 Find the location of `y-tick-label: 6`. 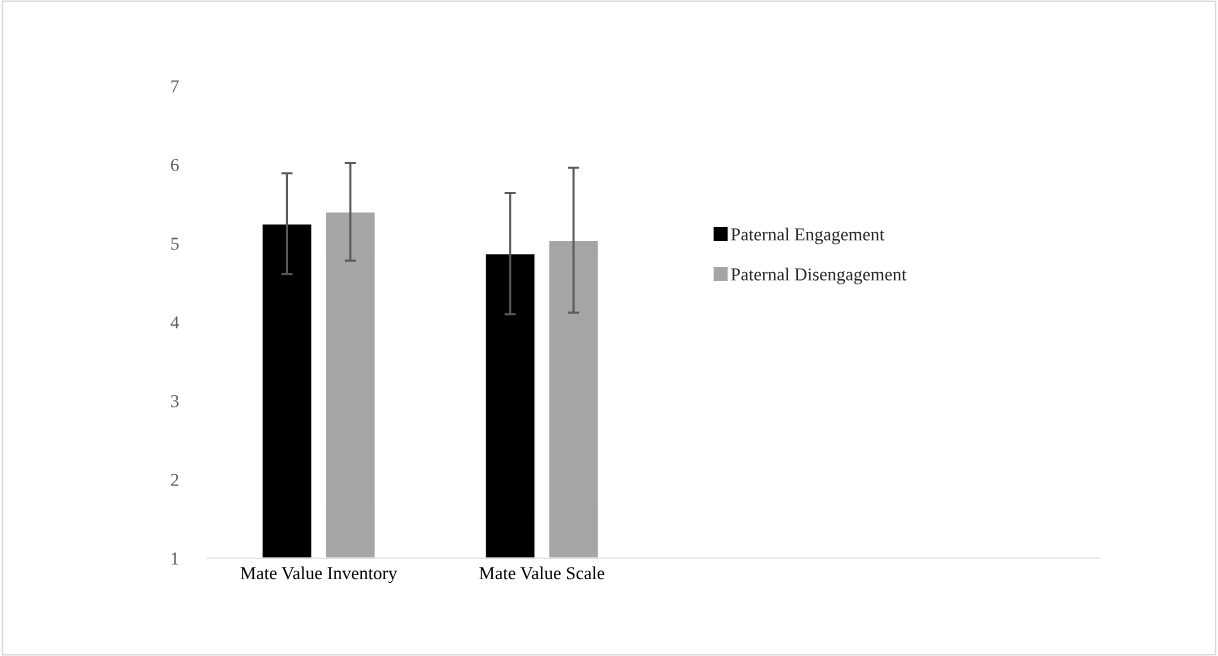

y-tick-label: 6 is located at coordinates (175, 165).